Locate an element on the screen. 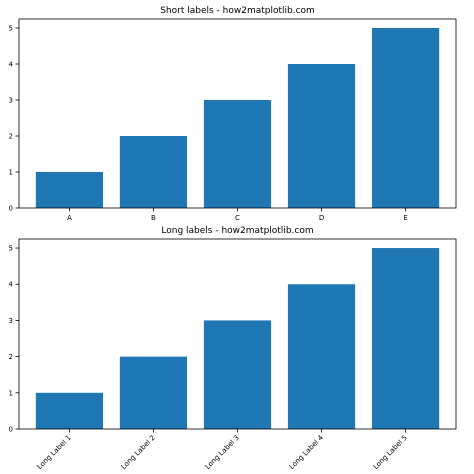 The height and width of the screenshot is (474, 474). x-tick-label: B is located at coordinates (153, 218).